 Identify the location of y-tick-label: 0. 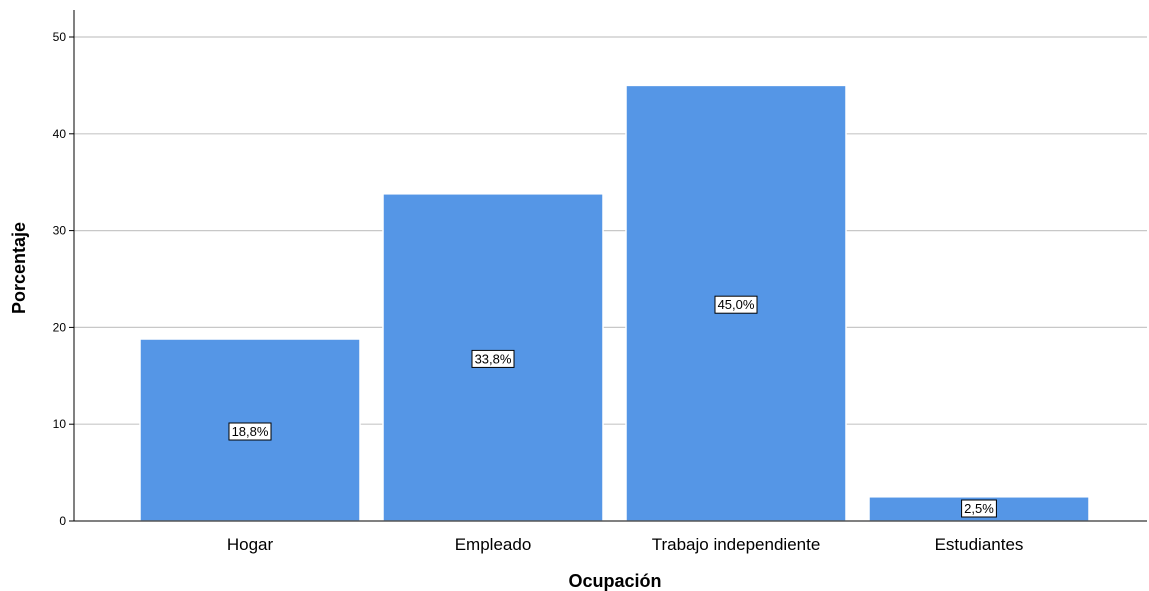
(62, 521).